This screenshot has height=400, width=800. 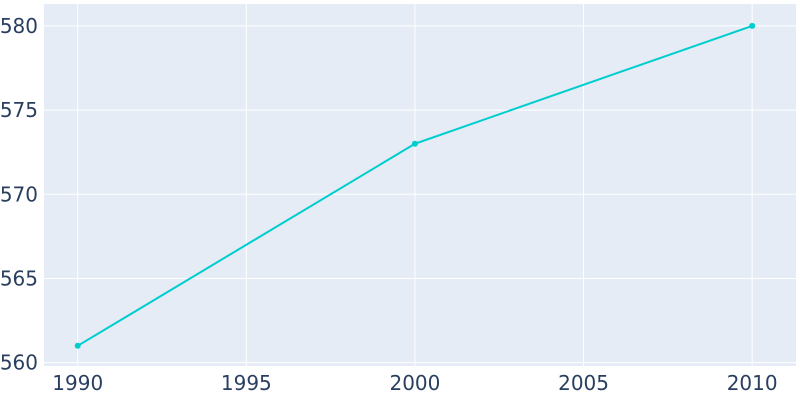 I want to click on y-tick-label: 570, so click(x=19, y=194).